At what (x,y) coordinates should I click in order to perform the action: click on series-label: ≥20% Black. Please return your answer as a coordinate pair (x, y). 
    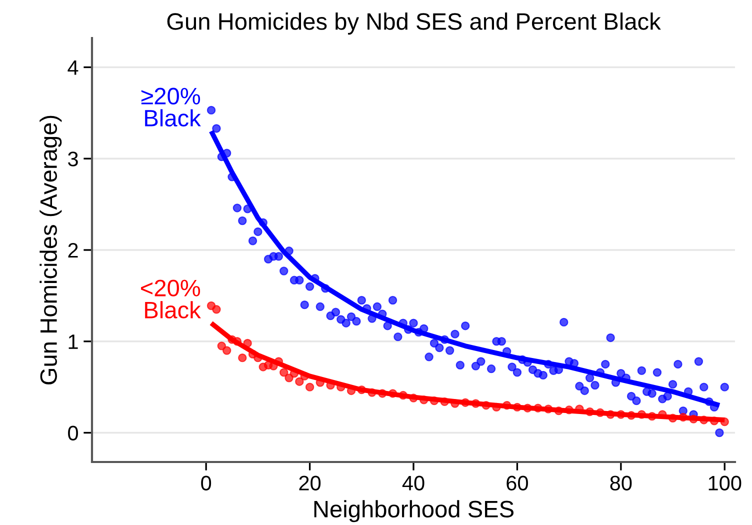
    Looking at the image, I should click on (171, 107).